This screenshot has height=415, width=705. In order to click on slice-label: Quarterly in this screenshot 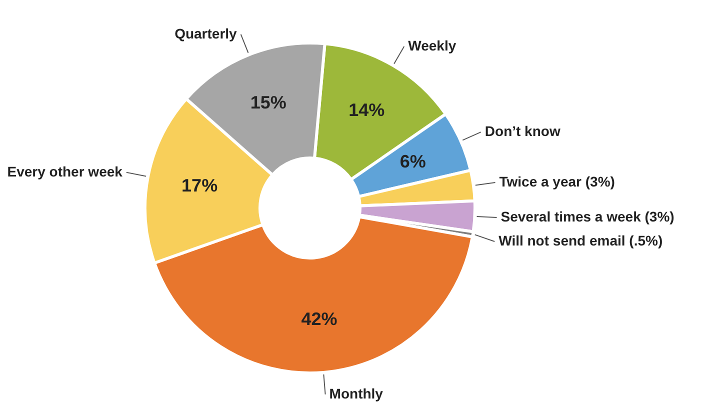, I will do `click(206, 33)`.